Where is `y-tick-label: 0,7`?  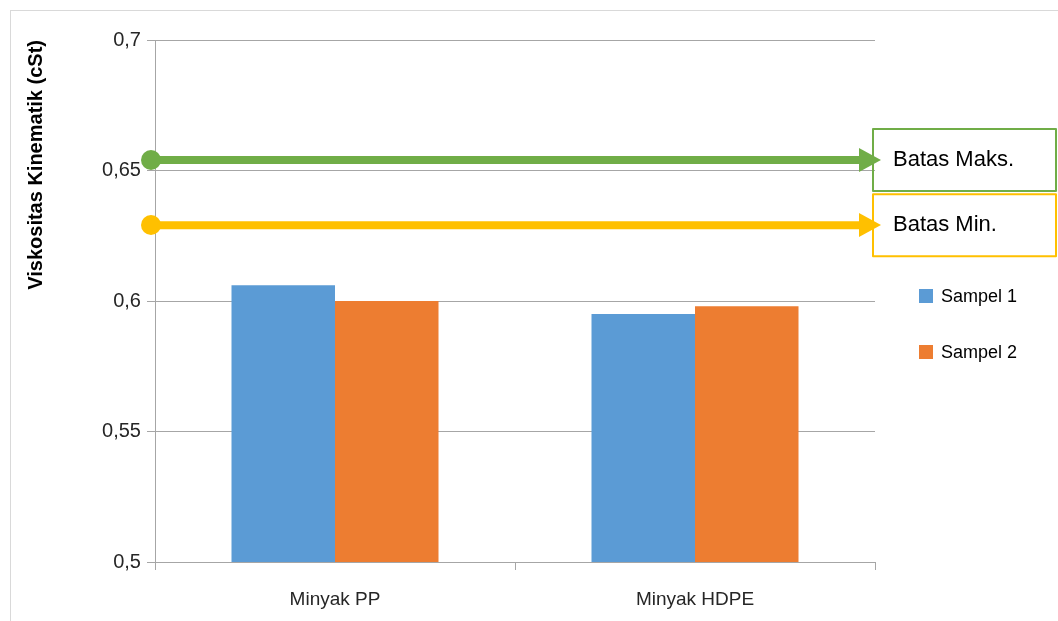 y-tick-label: 0,7 is located at coordinates (127, 38).